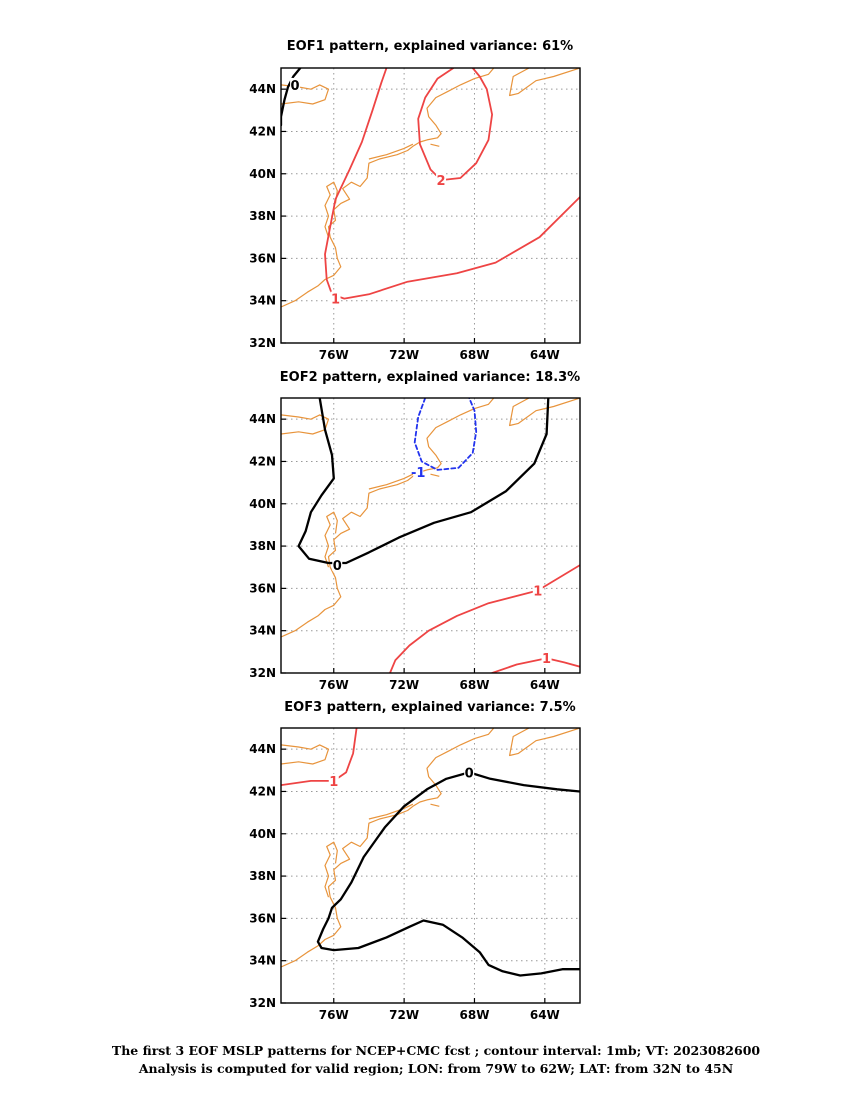 This screenshot has width=850, height=1100. I want to click on contour-negative-line, so click(445, 434).